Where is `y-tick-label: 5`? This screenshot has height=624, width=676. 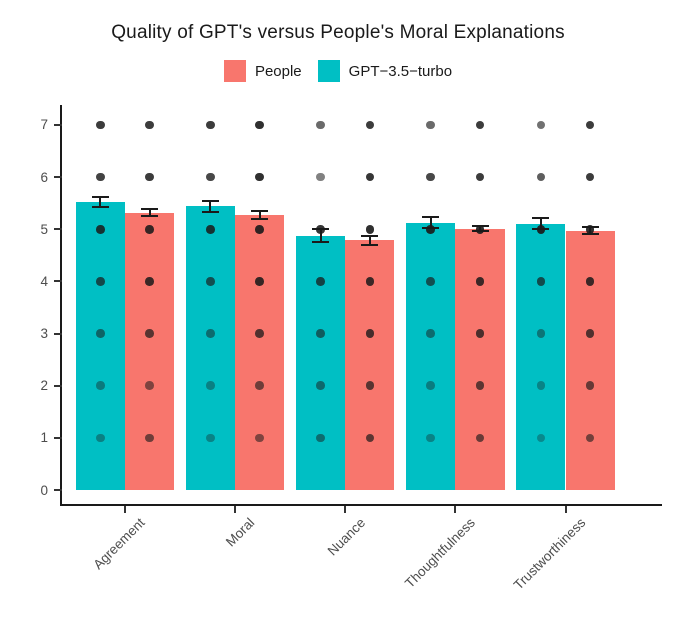 y-tick-label: 5 is located at coordinates (44, 229).